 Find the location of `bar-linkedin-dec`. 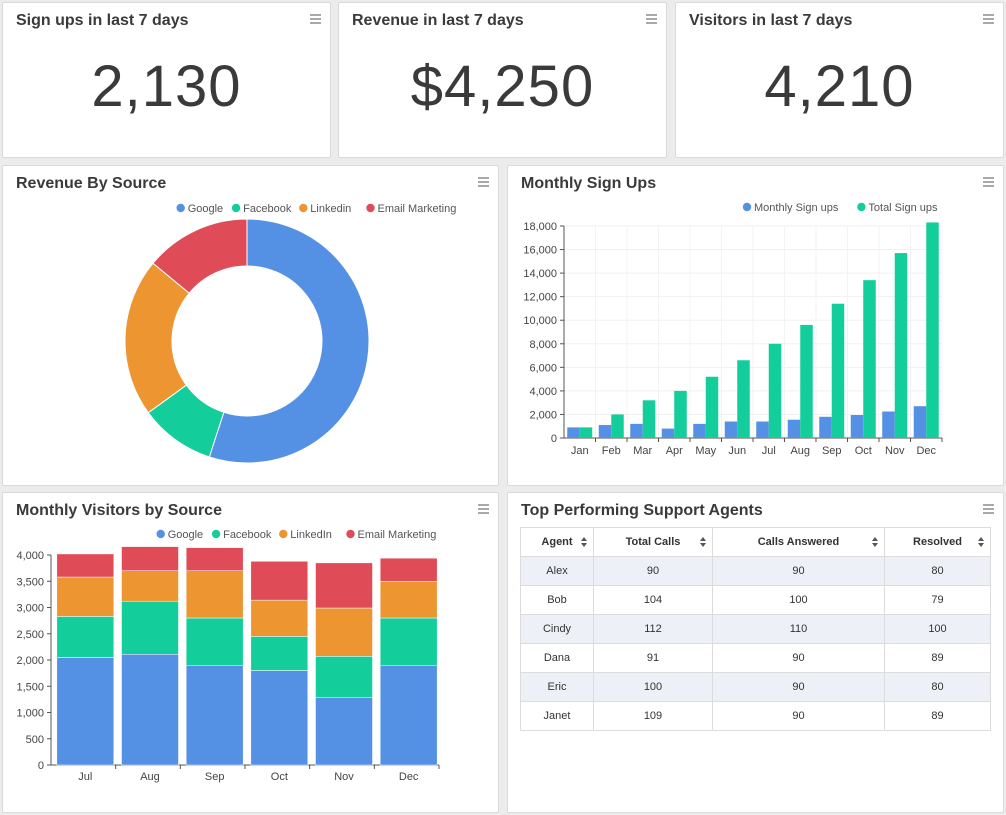

bar-linkedin-dec is located at coordinates (408, 600).